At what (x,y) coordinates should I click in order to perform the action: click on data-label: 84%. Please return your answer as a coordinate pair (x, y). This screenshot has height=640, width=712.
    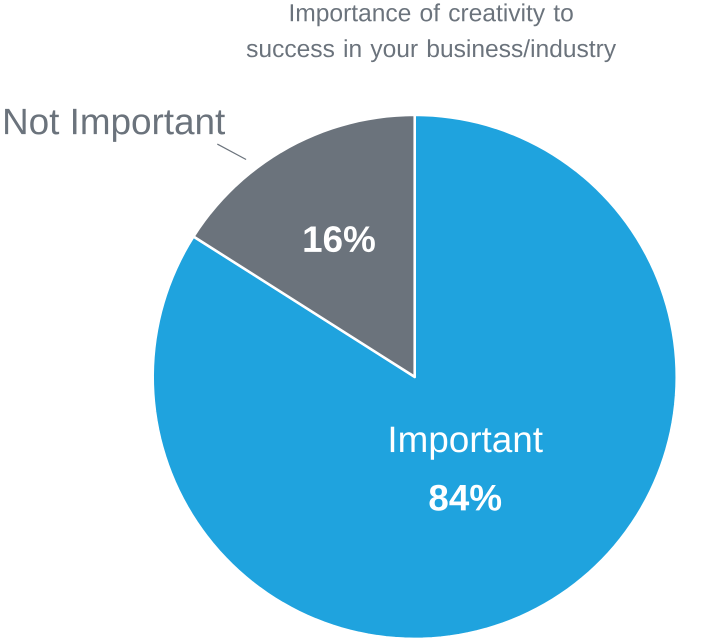
    Looking at the image, I should click on (465, 497).